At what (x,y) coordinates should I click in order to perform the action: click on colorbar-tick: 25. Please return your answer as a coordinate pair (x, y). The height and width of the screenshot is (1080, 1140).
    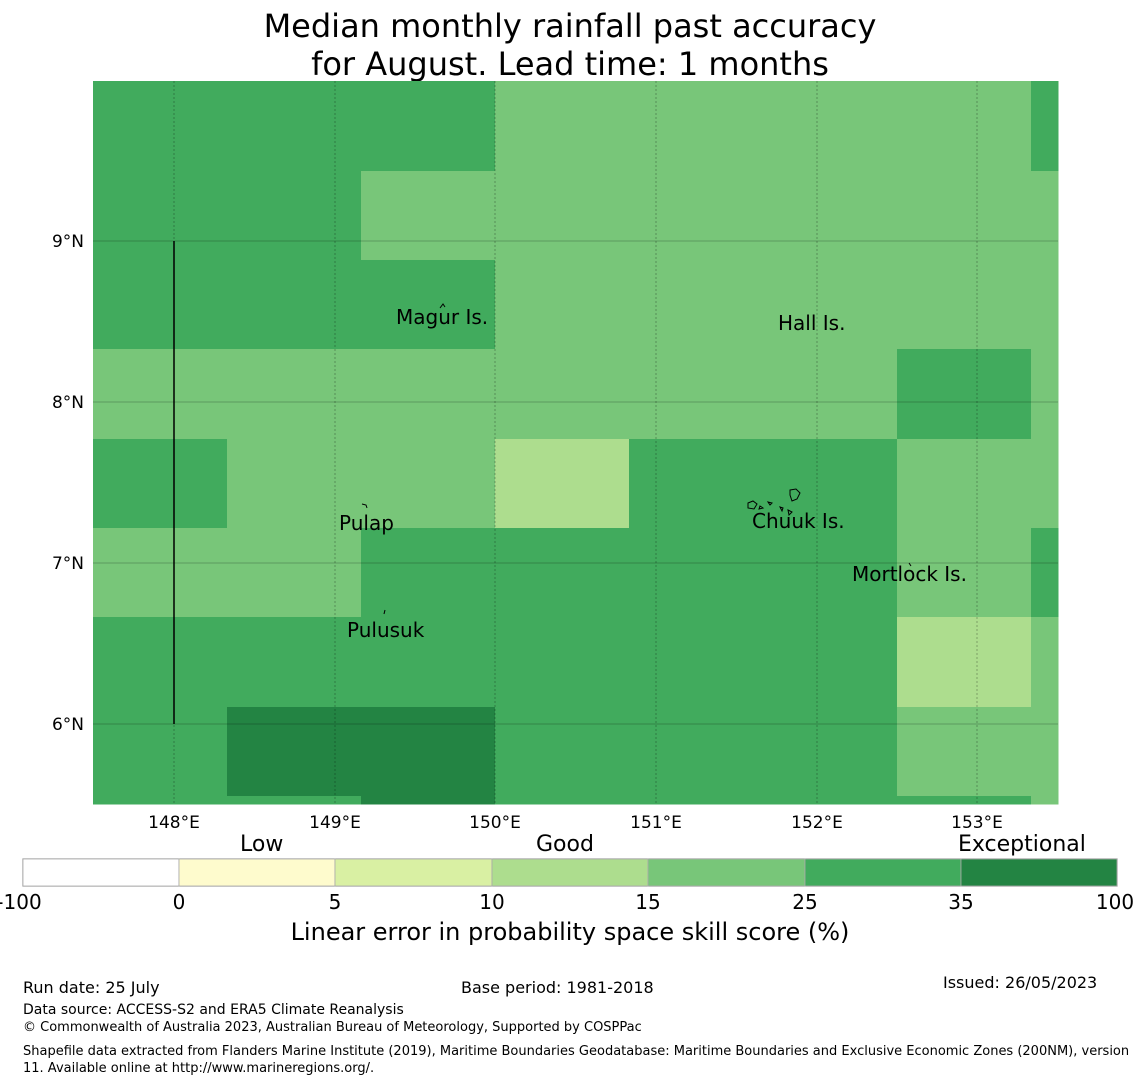
    Looking at the image, I should click on (805, 902).